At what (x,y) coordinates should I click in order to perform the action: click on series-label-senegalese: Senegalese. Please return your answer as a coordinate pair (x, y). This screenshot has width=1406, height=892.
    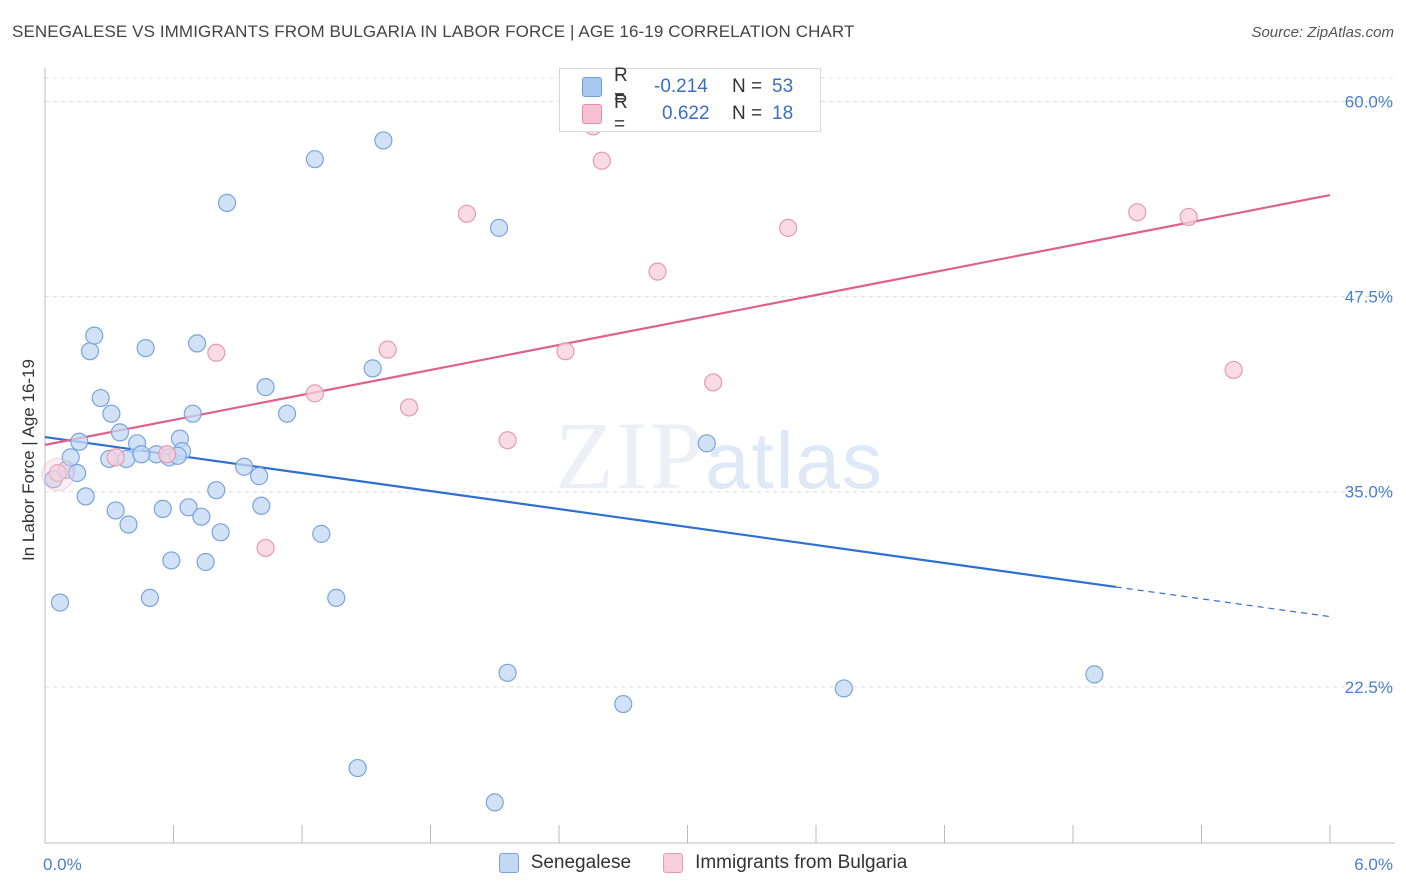
    Looking at the image, I should click on (581, 862).